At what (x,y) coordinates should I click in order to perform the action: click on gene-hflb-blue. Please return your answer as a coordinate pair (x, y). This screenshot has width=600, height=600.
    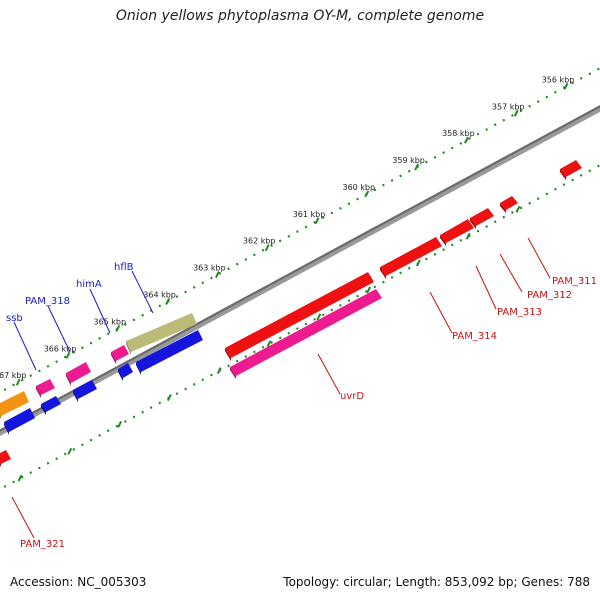
    Looking at the image, I should click on (169, 352).